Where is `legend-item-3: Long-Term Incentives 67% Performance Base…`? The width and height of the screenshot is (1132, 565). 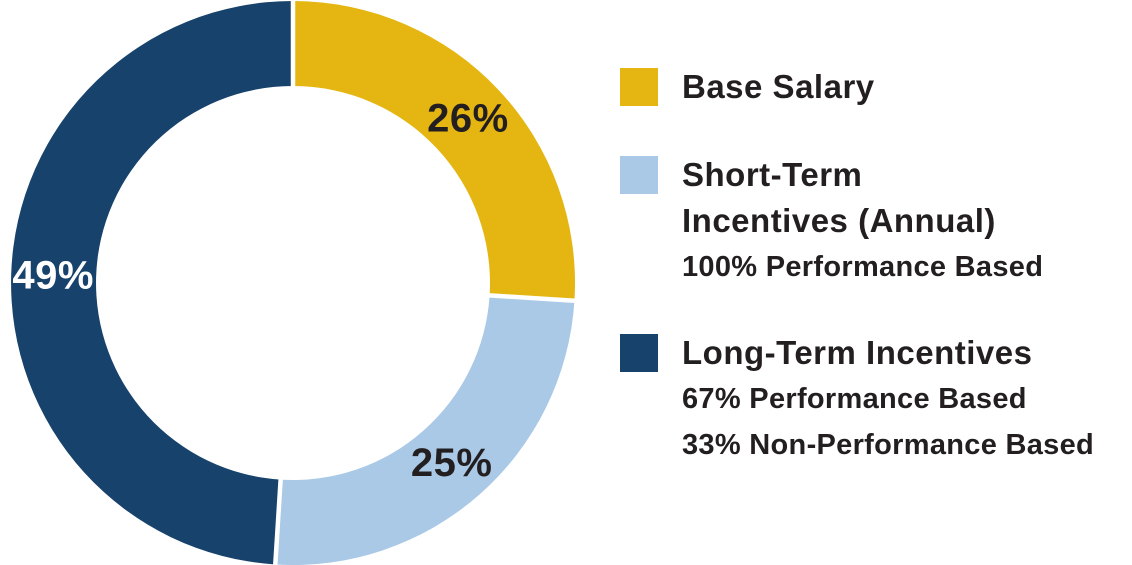 legend-item-3: Long-Term Incentives 67% Performance Base… is located at coordinates (876, 399).